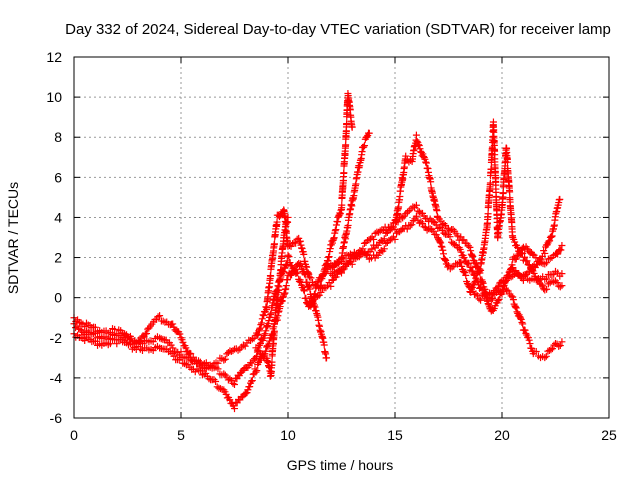 The height and width of the screenshot is (480, 640). I want to click on y-tick-label: 0, so click(58, 298).